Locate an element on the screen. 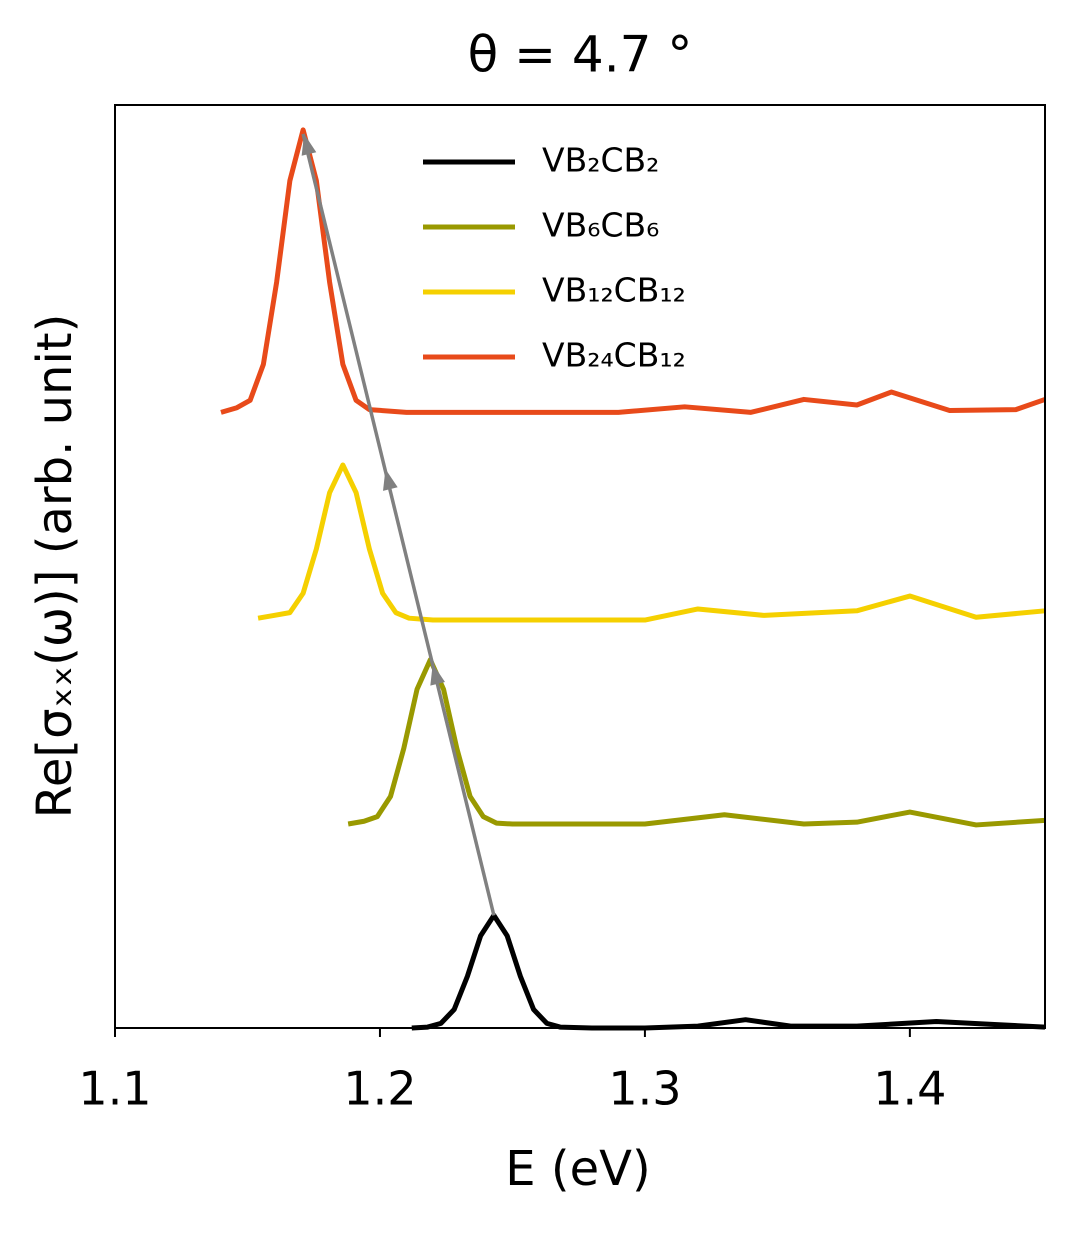  x-tick-label: 1.3 is located at coordinates (644, 1089).